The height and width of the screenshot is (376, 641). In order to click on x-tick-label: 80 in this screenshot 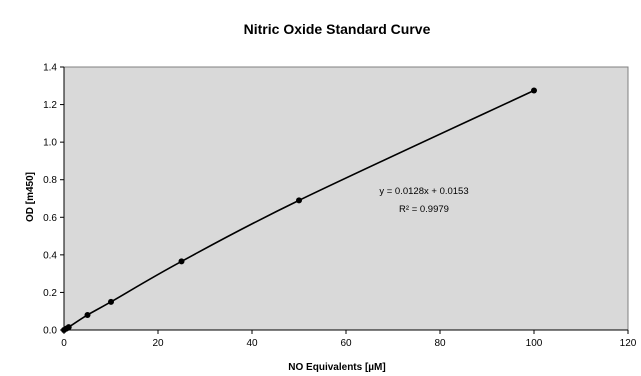, I will do `click(440, 343)`.